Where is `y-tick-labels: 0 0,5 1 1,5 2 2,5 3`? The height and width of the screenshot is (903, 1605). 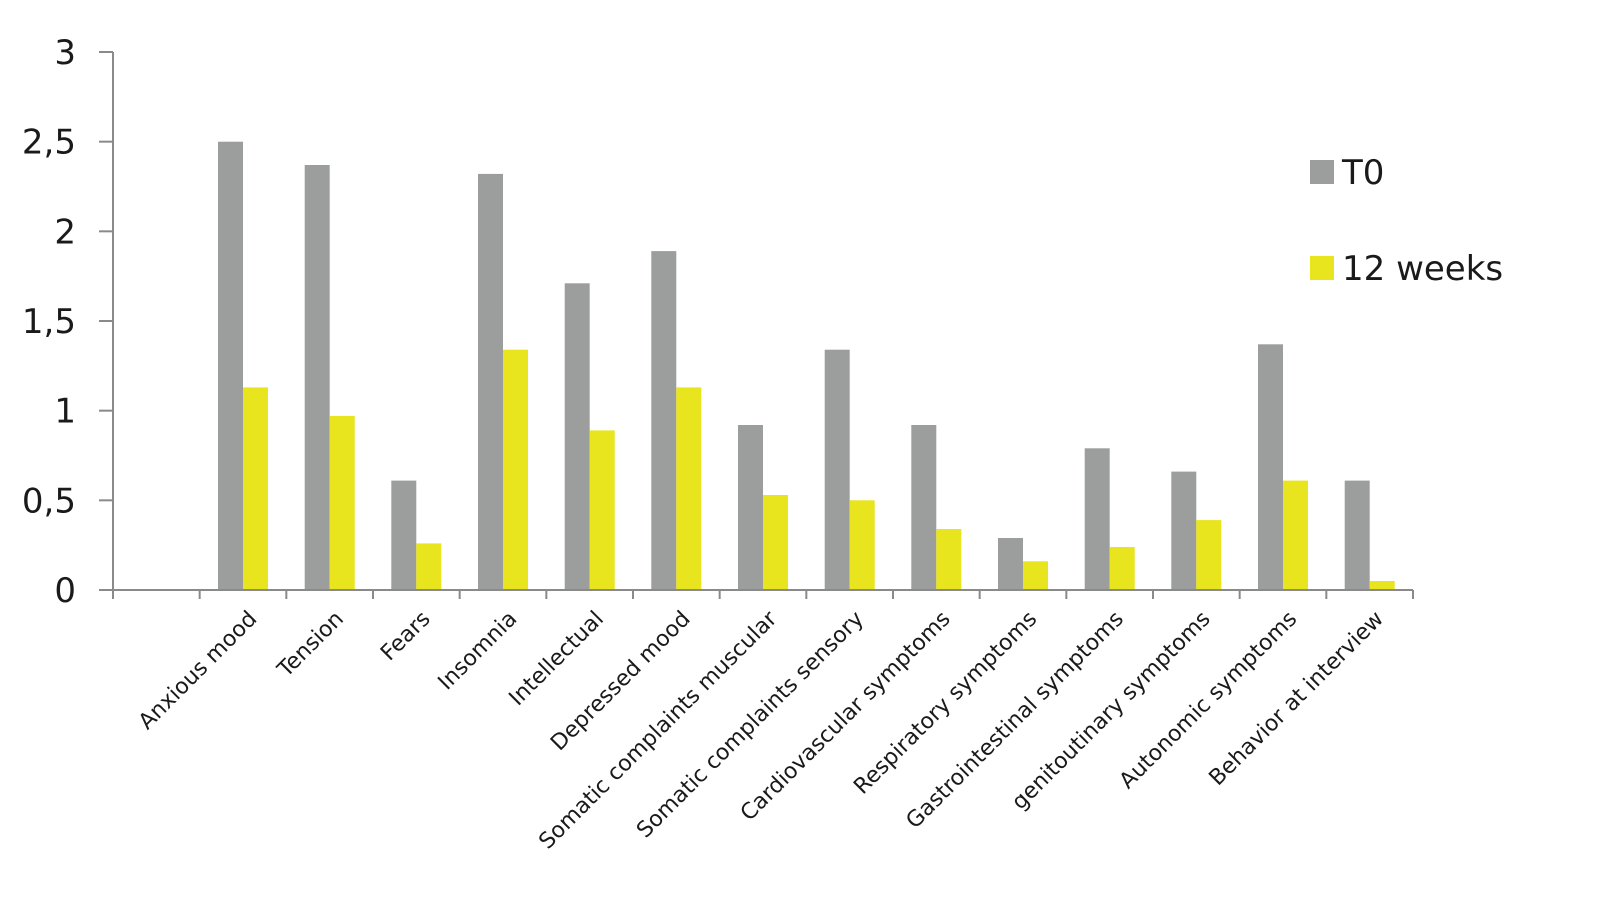 y-tick-labels: 0 0,5 1 1,5 2 2,5 3 is located at coordinates (49, 322).